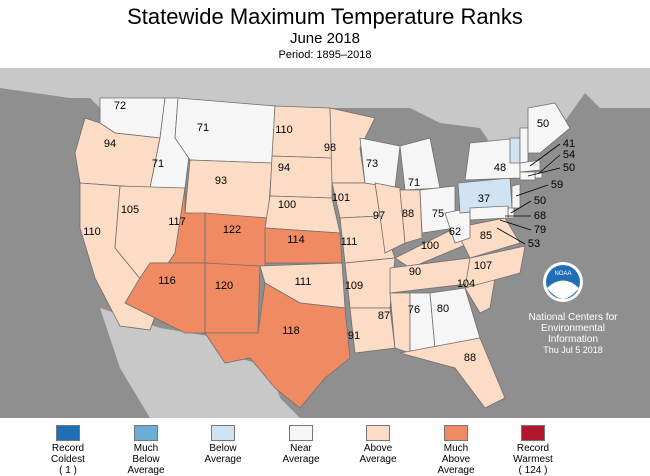  What do you see at coordinates (495, 267) in the screenshot?
I see `state-nc` at bounding box center [495, 267].